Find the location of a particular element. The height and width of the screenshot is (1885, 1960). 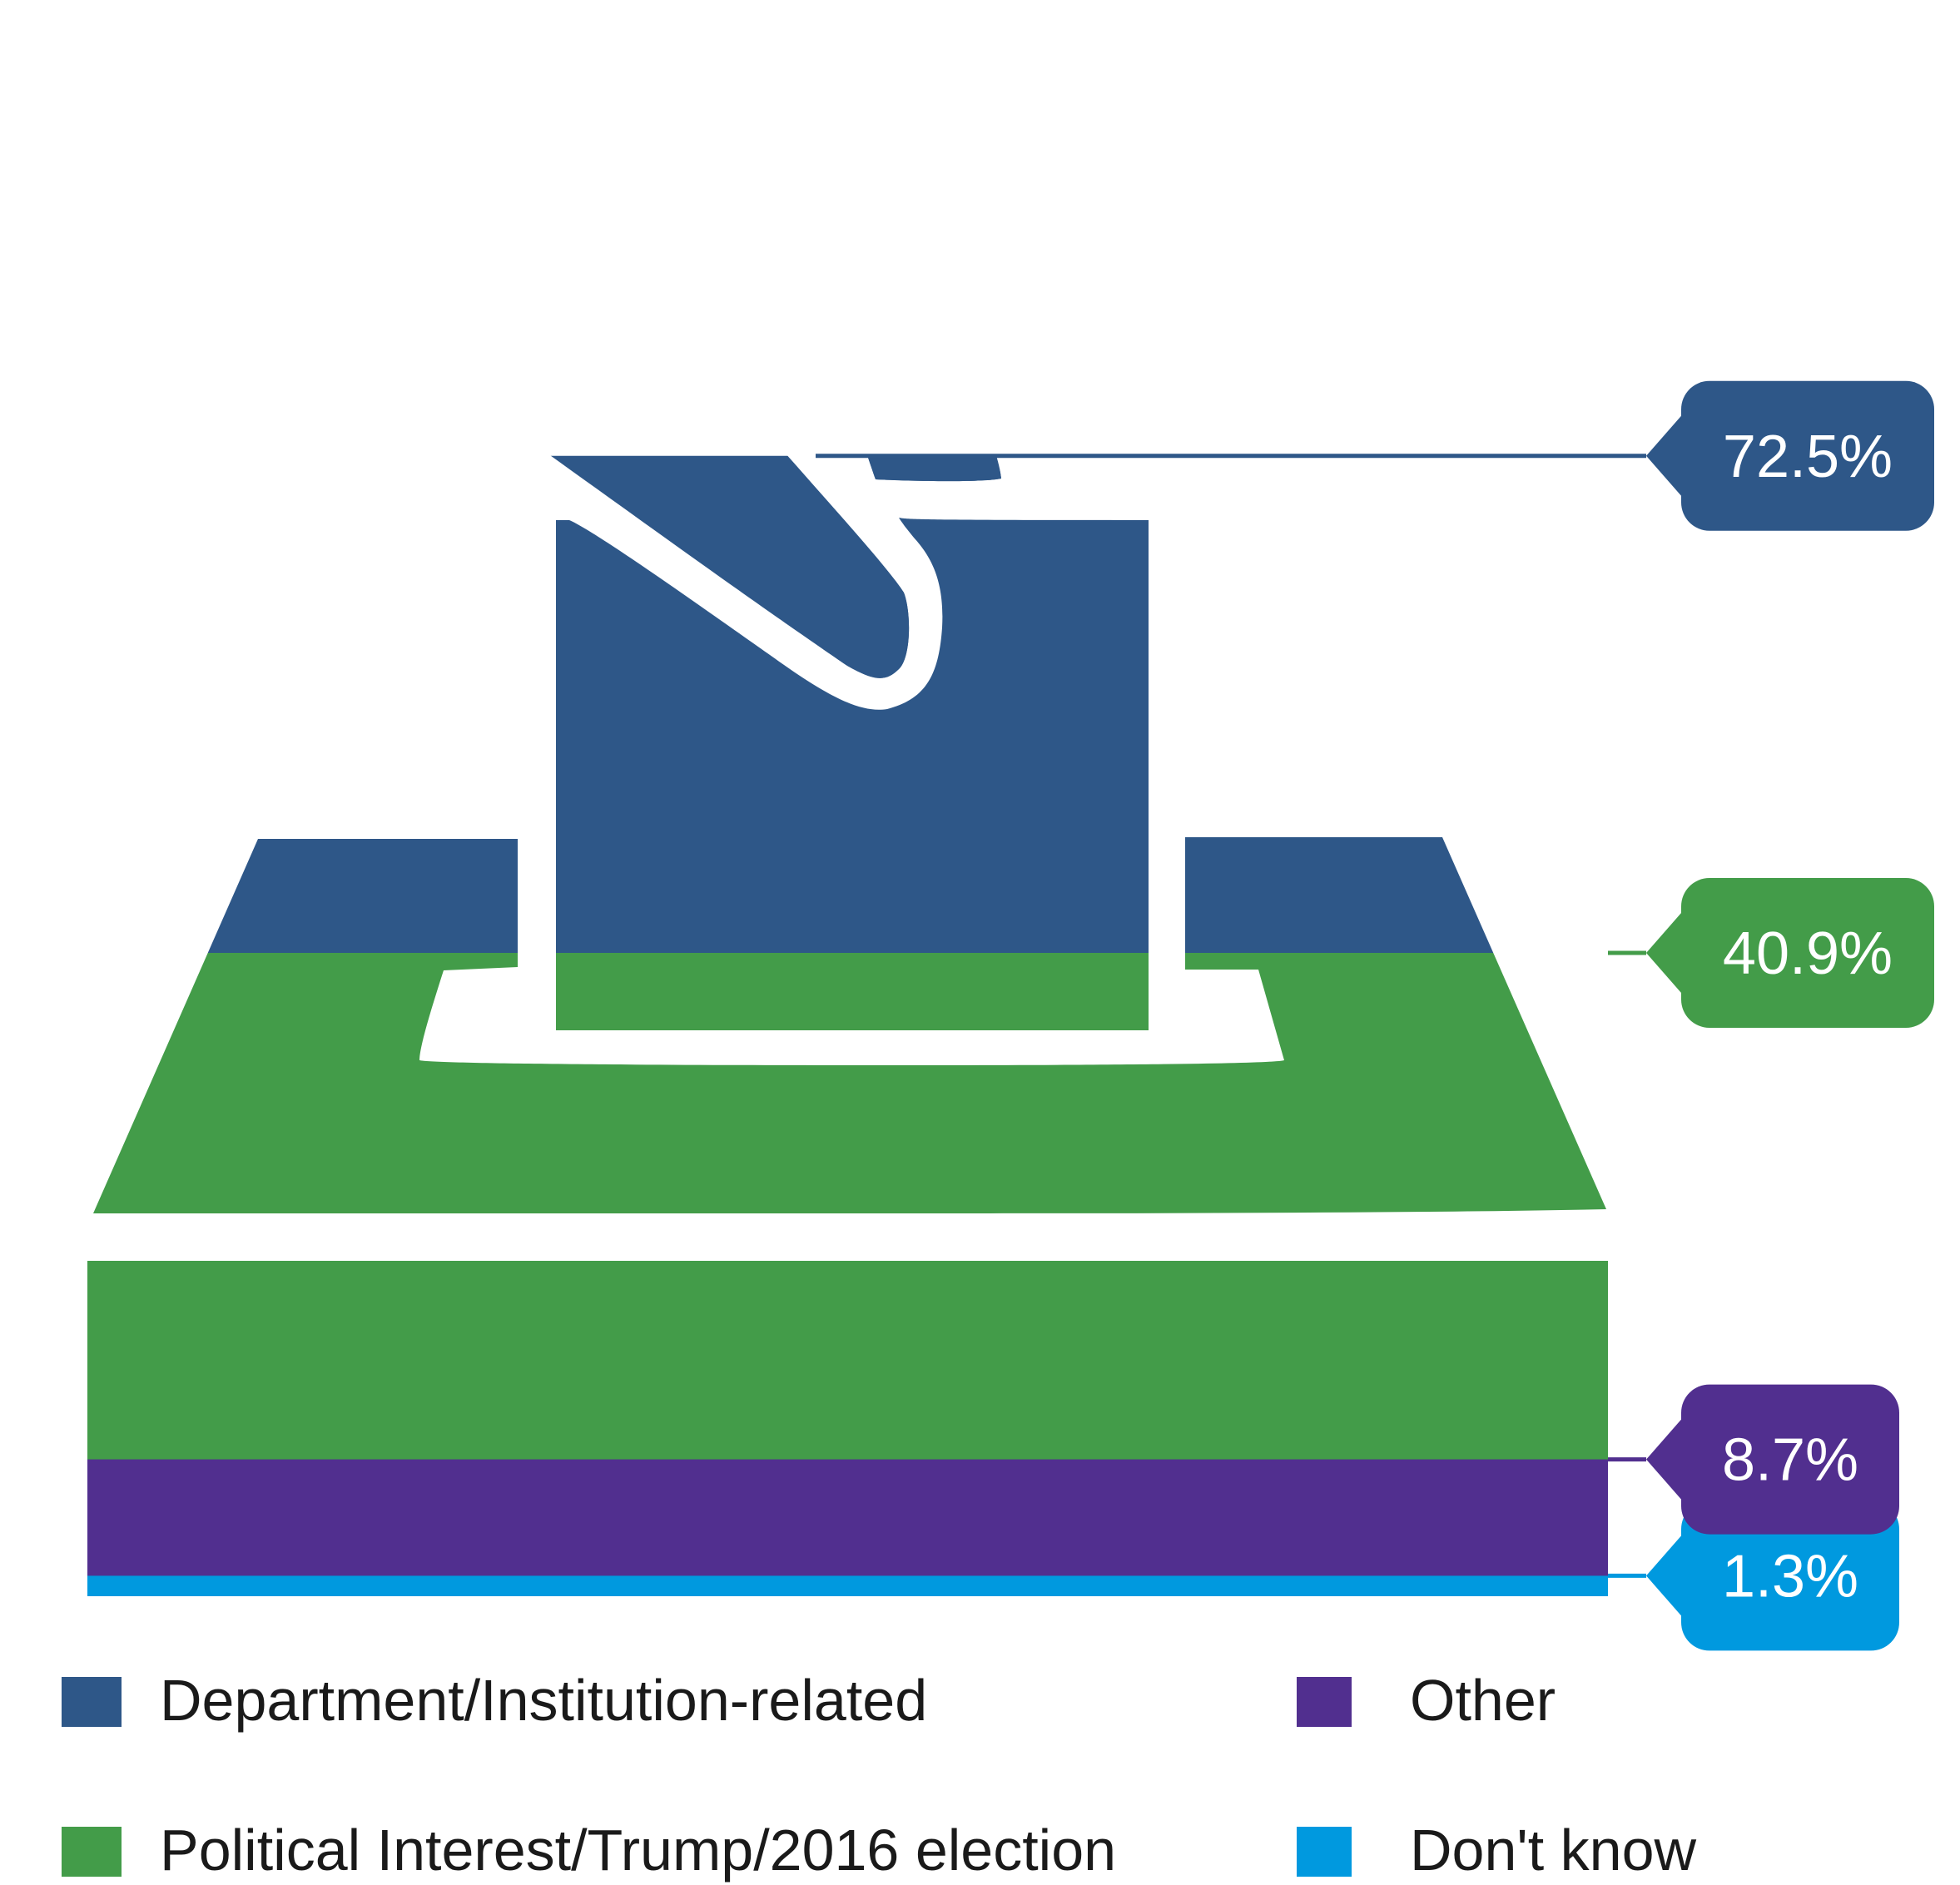

legend-item-don-t-know: Don't know is located at coordinates (1497, 1851).